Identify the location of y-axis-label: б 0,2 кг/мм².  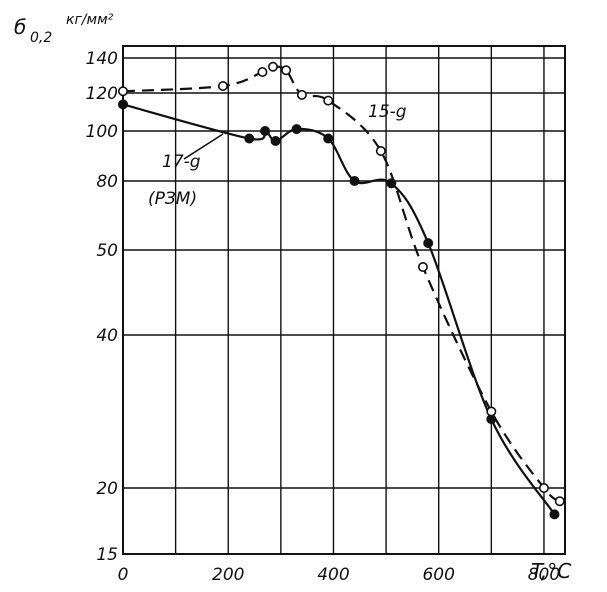
(64, 29).